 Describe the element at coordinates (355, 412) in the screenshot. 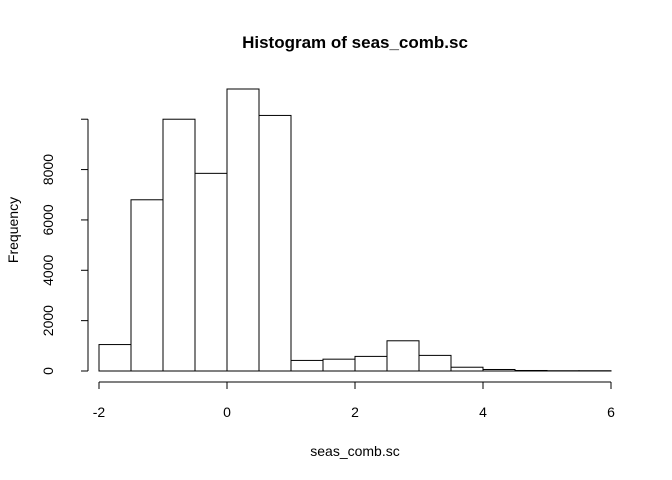

I see `x-tick-label: 2` at that location.